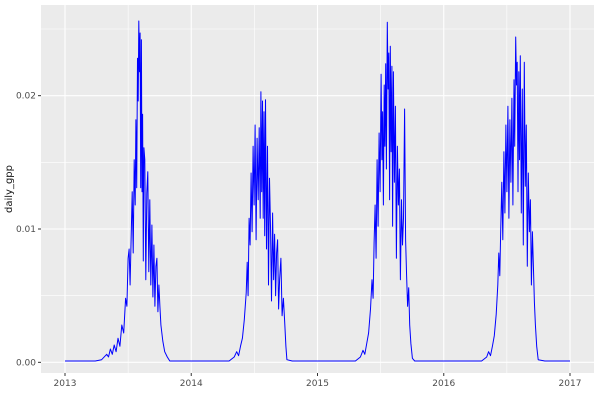 The width and height of the screenshot is (600, 400). Describe the element at coordinates (570, 384) in the screenshot. I see `x-tick-label: 2017` at that location.